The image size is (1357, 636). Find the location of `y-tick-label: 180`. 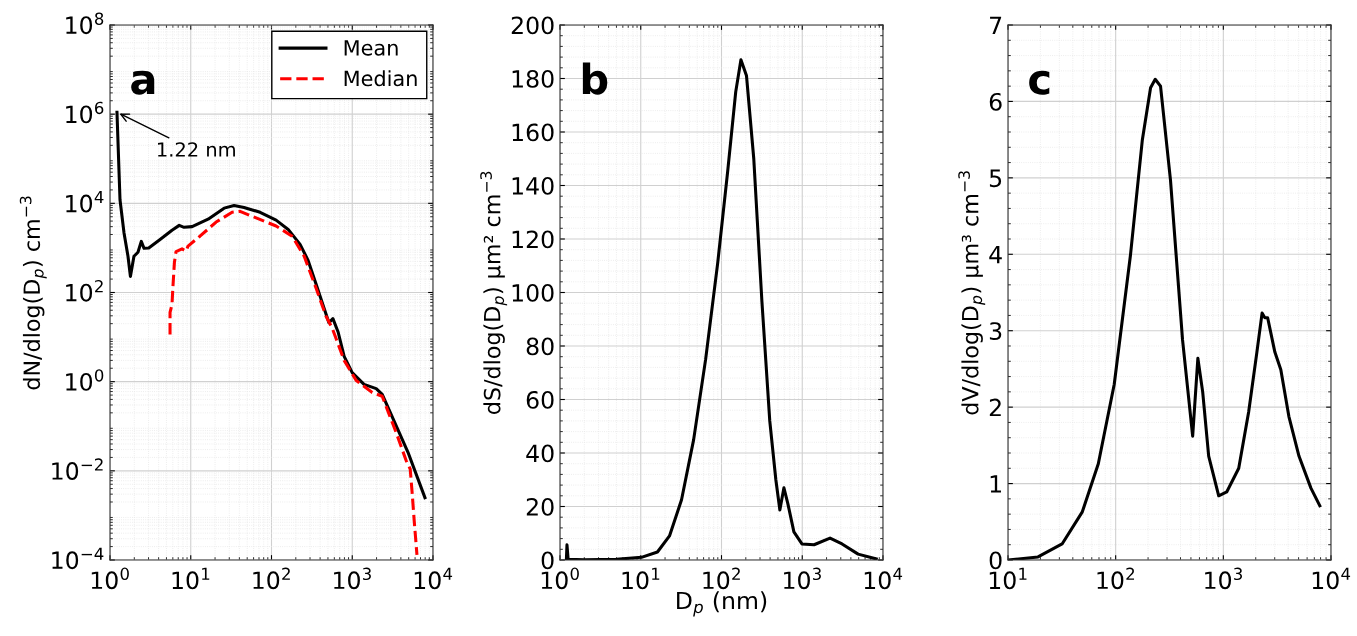

y-tick-label: 180 is located at coordinates (533, 78).